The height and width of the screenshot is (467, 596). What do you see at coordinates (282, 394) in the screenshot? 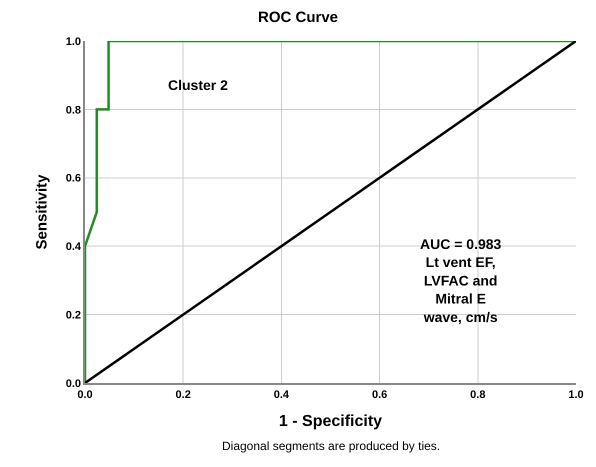
I see `x-tick-label: 0.4` at bounding box center [282, 394].